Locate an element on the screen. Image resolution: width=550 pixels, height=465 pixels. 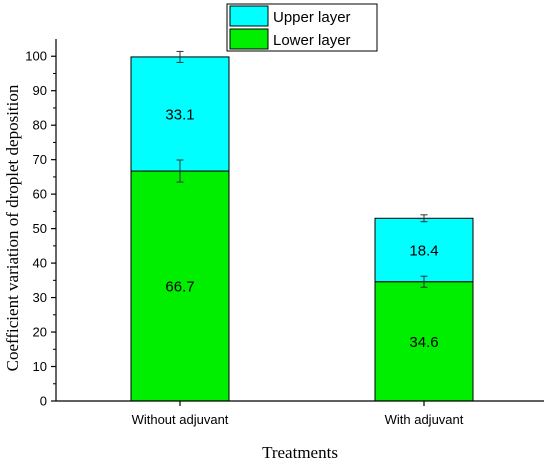
x-axis-title: Treatments is located at coordinates (300, 452).